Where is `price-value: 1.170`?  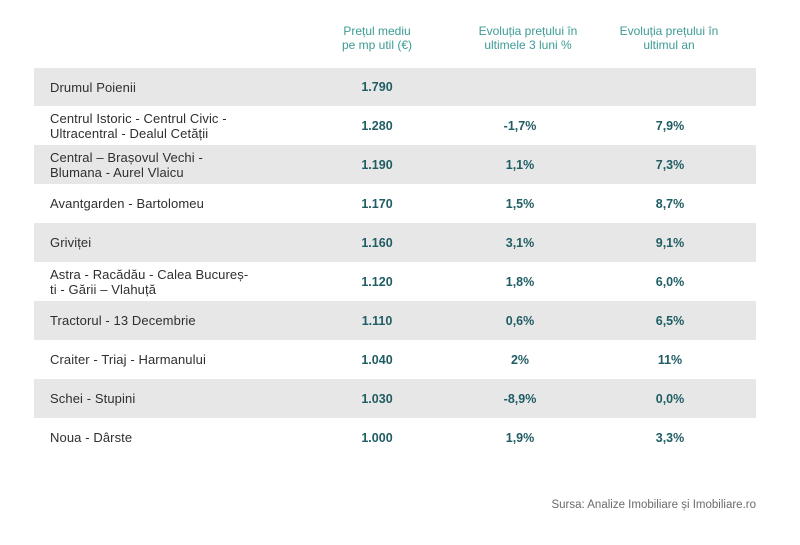
price-value: 1.170 is located at coordinates (377, 203).